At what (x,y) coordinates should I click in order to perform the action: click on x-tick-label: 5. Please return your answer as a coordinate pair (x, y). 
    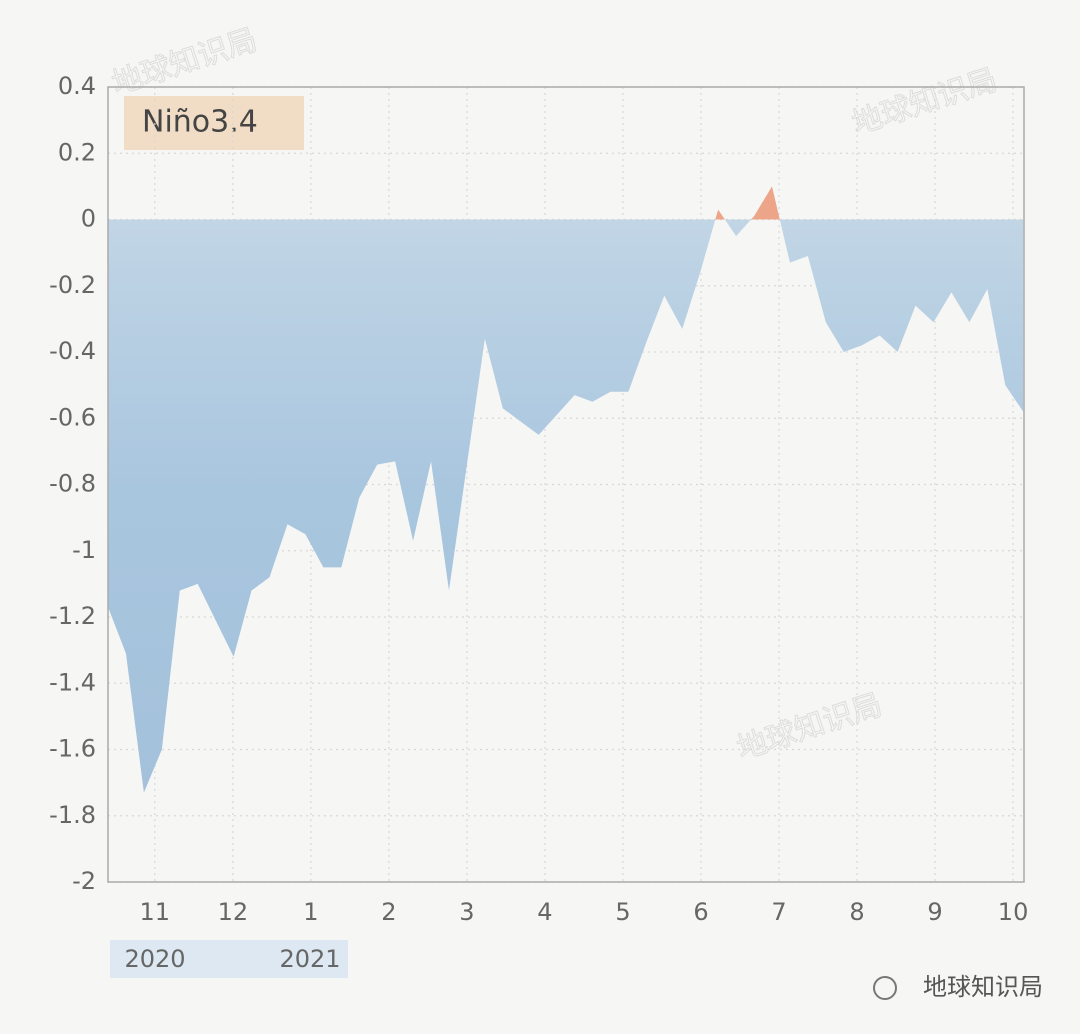
    Looking at the image, I should click on (622, 912).